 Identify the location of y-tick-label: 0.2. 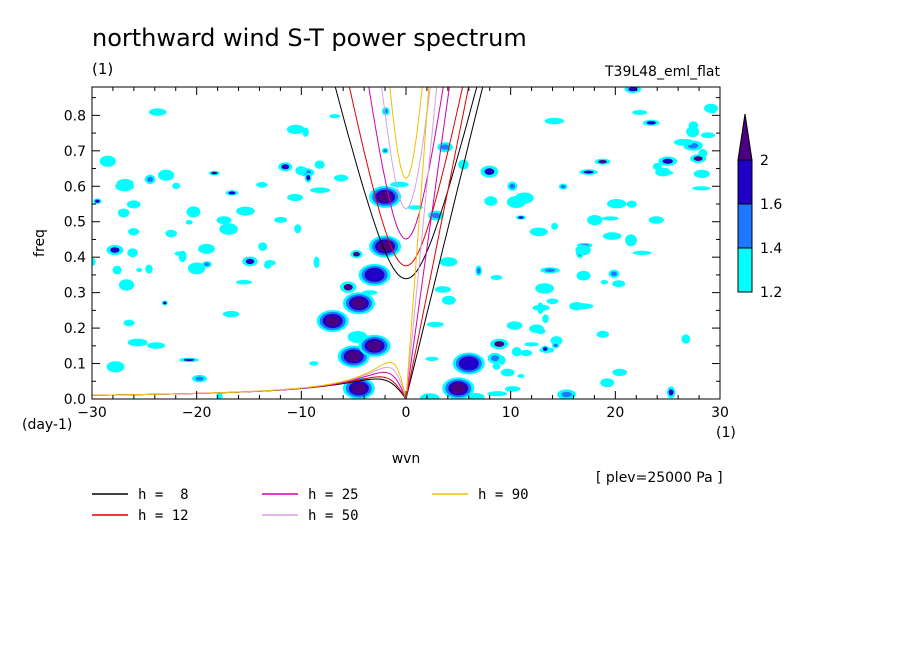
(75, 329).